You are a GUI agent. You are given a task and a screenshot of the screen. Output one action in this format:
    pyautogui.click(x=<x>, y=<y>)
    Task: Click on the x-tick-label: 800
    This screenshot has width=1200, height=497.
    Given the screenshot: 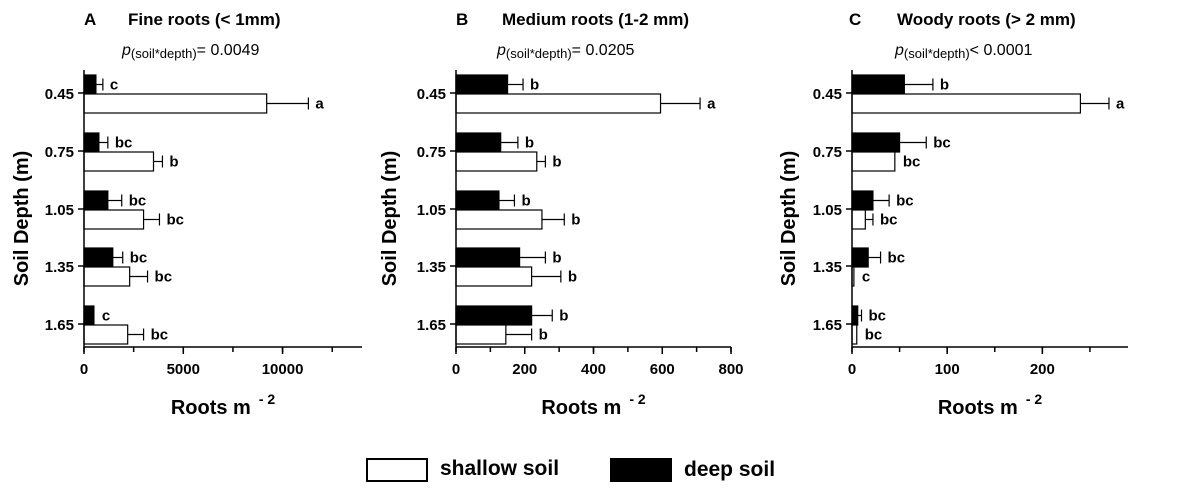 What is the action you would take?
    pyautogui.click(x=730, y=369)
    